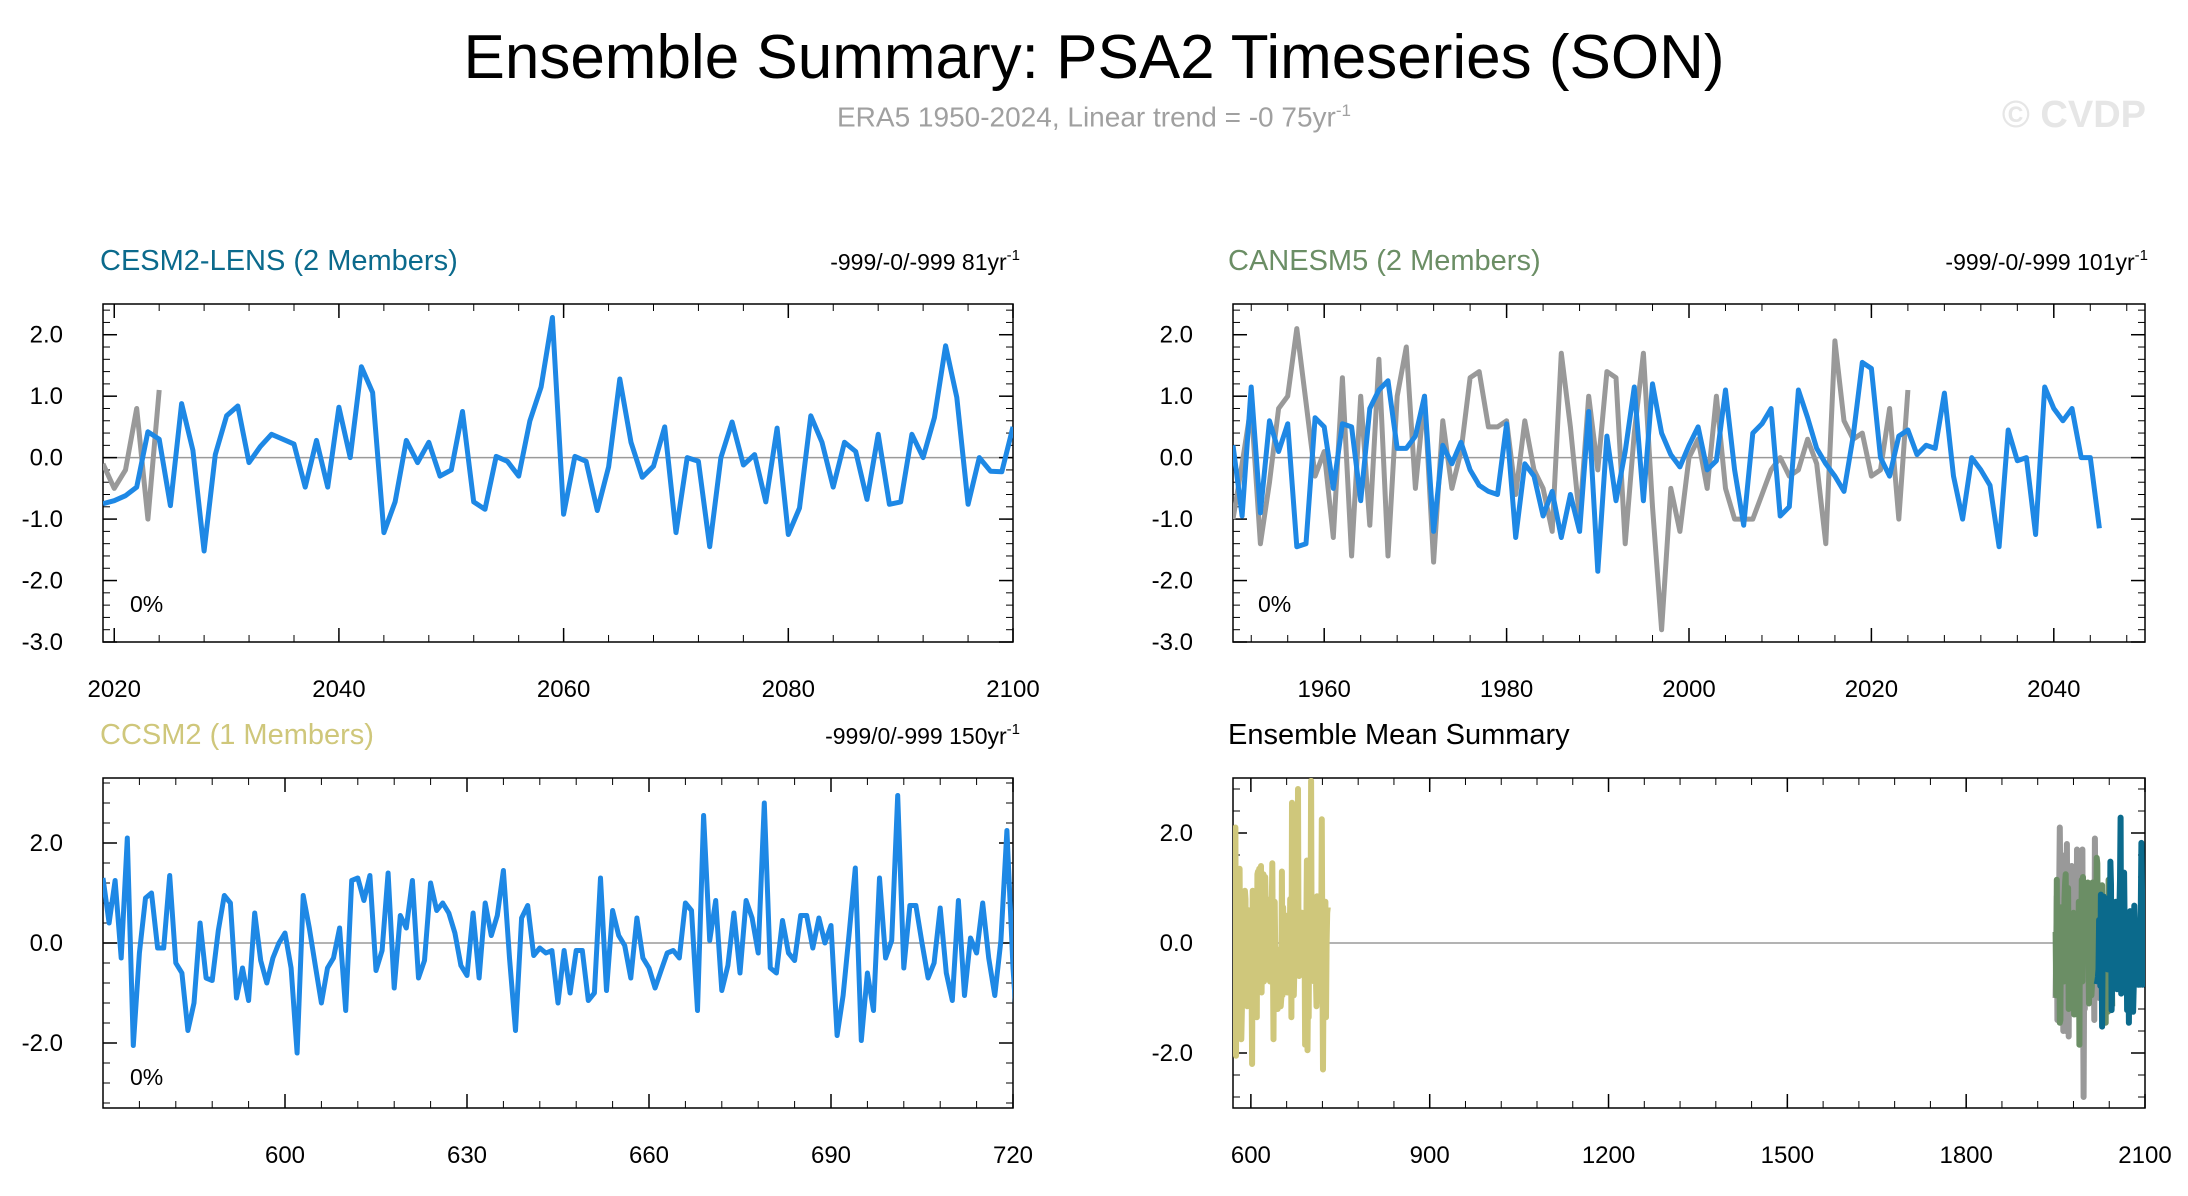 The height and width of the screenshot is (1196, 2188). What do you see at coordinates (918, 262) in the screenshot?
I see `trend-value: -999/-0/-999 81yr` at bounding box center [918, 262].